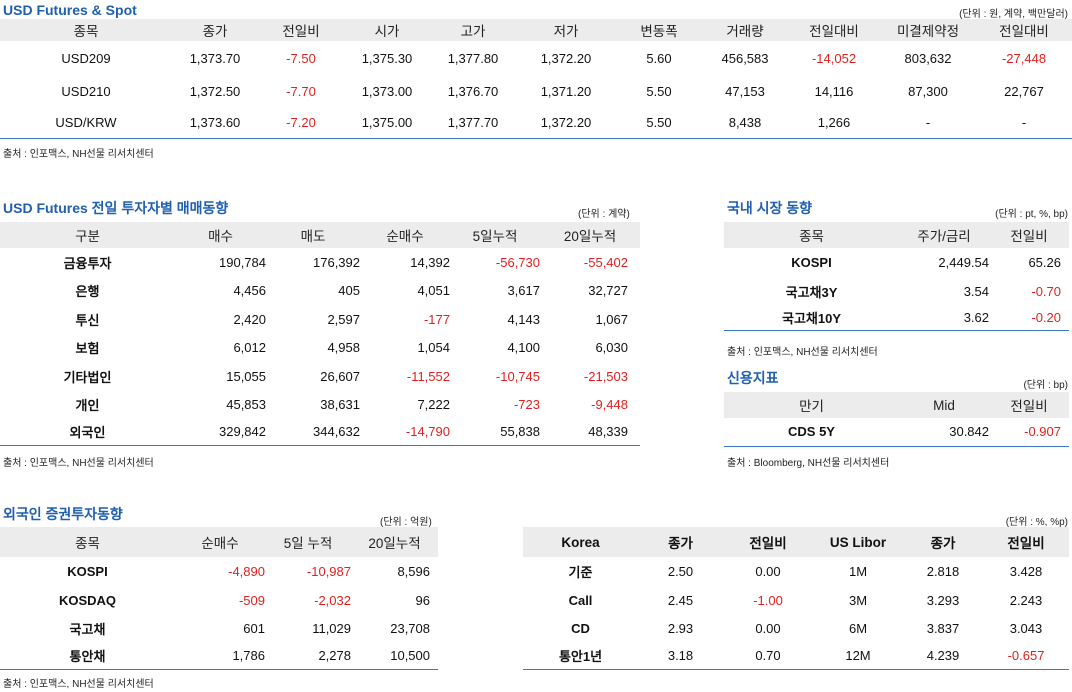 This screenshot has width=1072, height=692. What do you see at coordinates (566, 30) in the screenshot?
I see `col-header: 저가` at bounding box center [566, 30].